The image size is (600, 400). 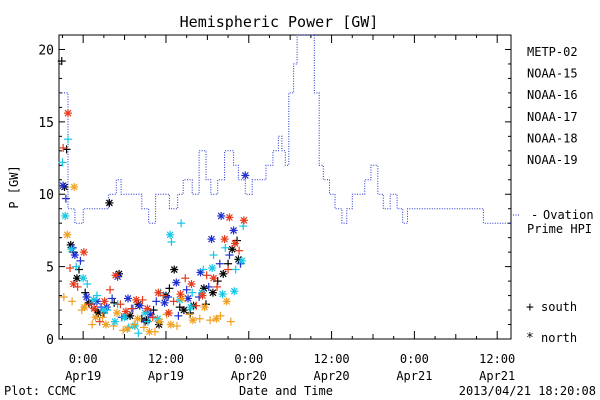 I want to click on legend-ovation-label-1: Ovation, so click(x=568, y=215).